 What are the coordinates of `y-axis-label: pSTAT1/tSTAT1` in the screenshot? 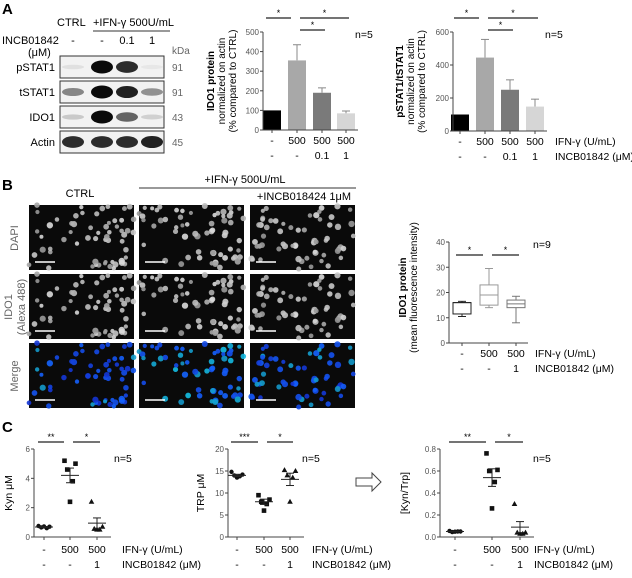 It's located at (400, 81).